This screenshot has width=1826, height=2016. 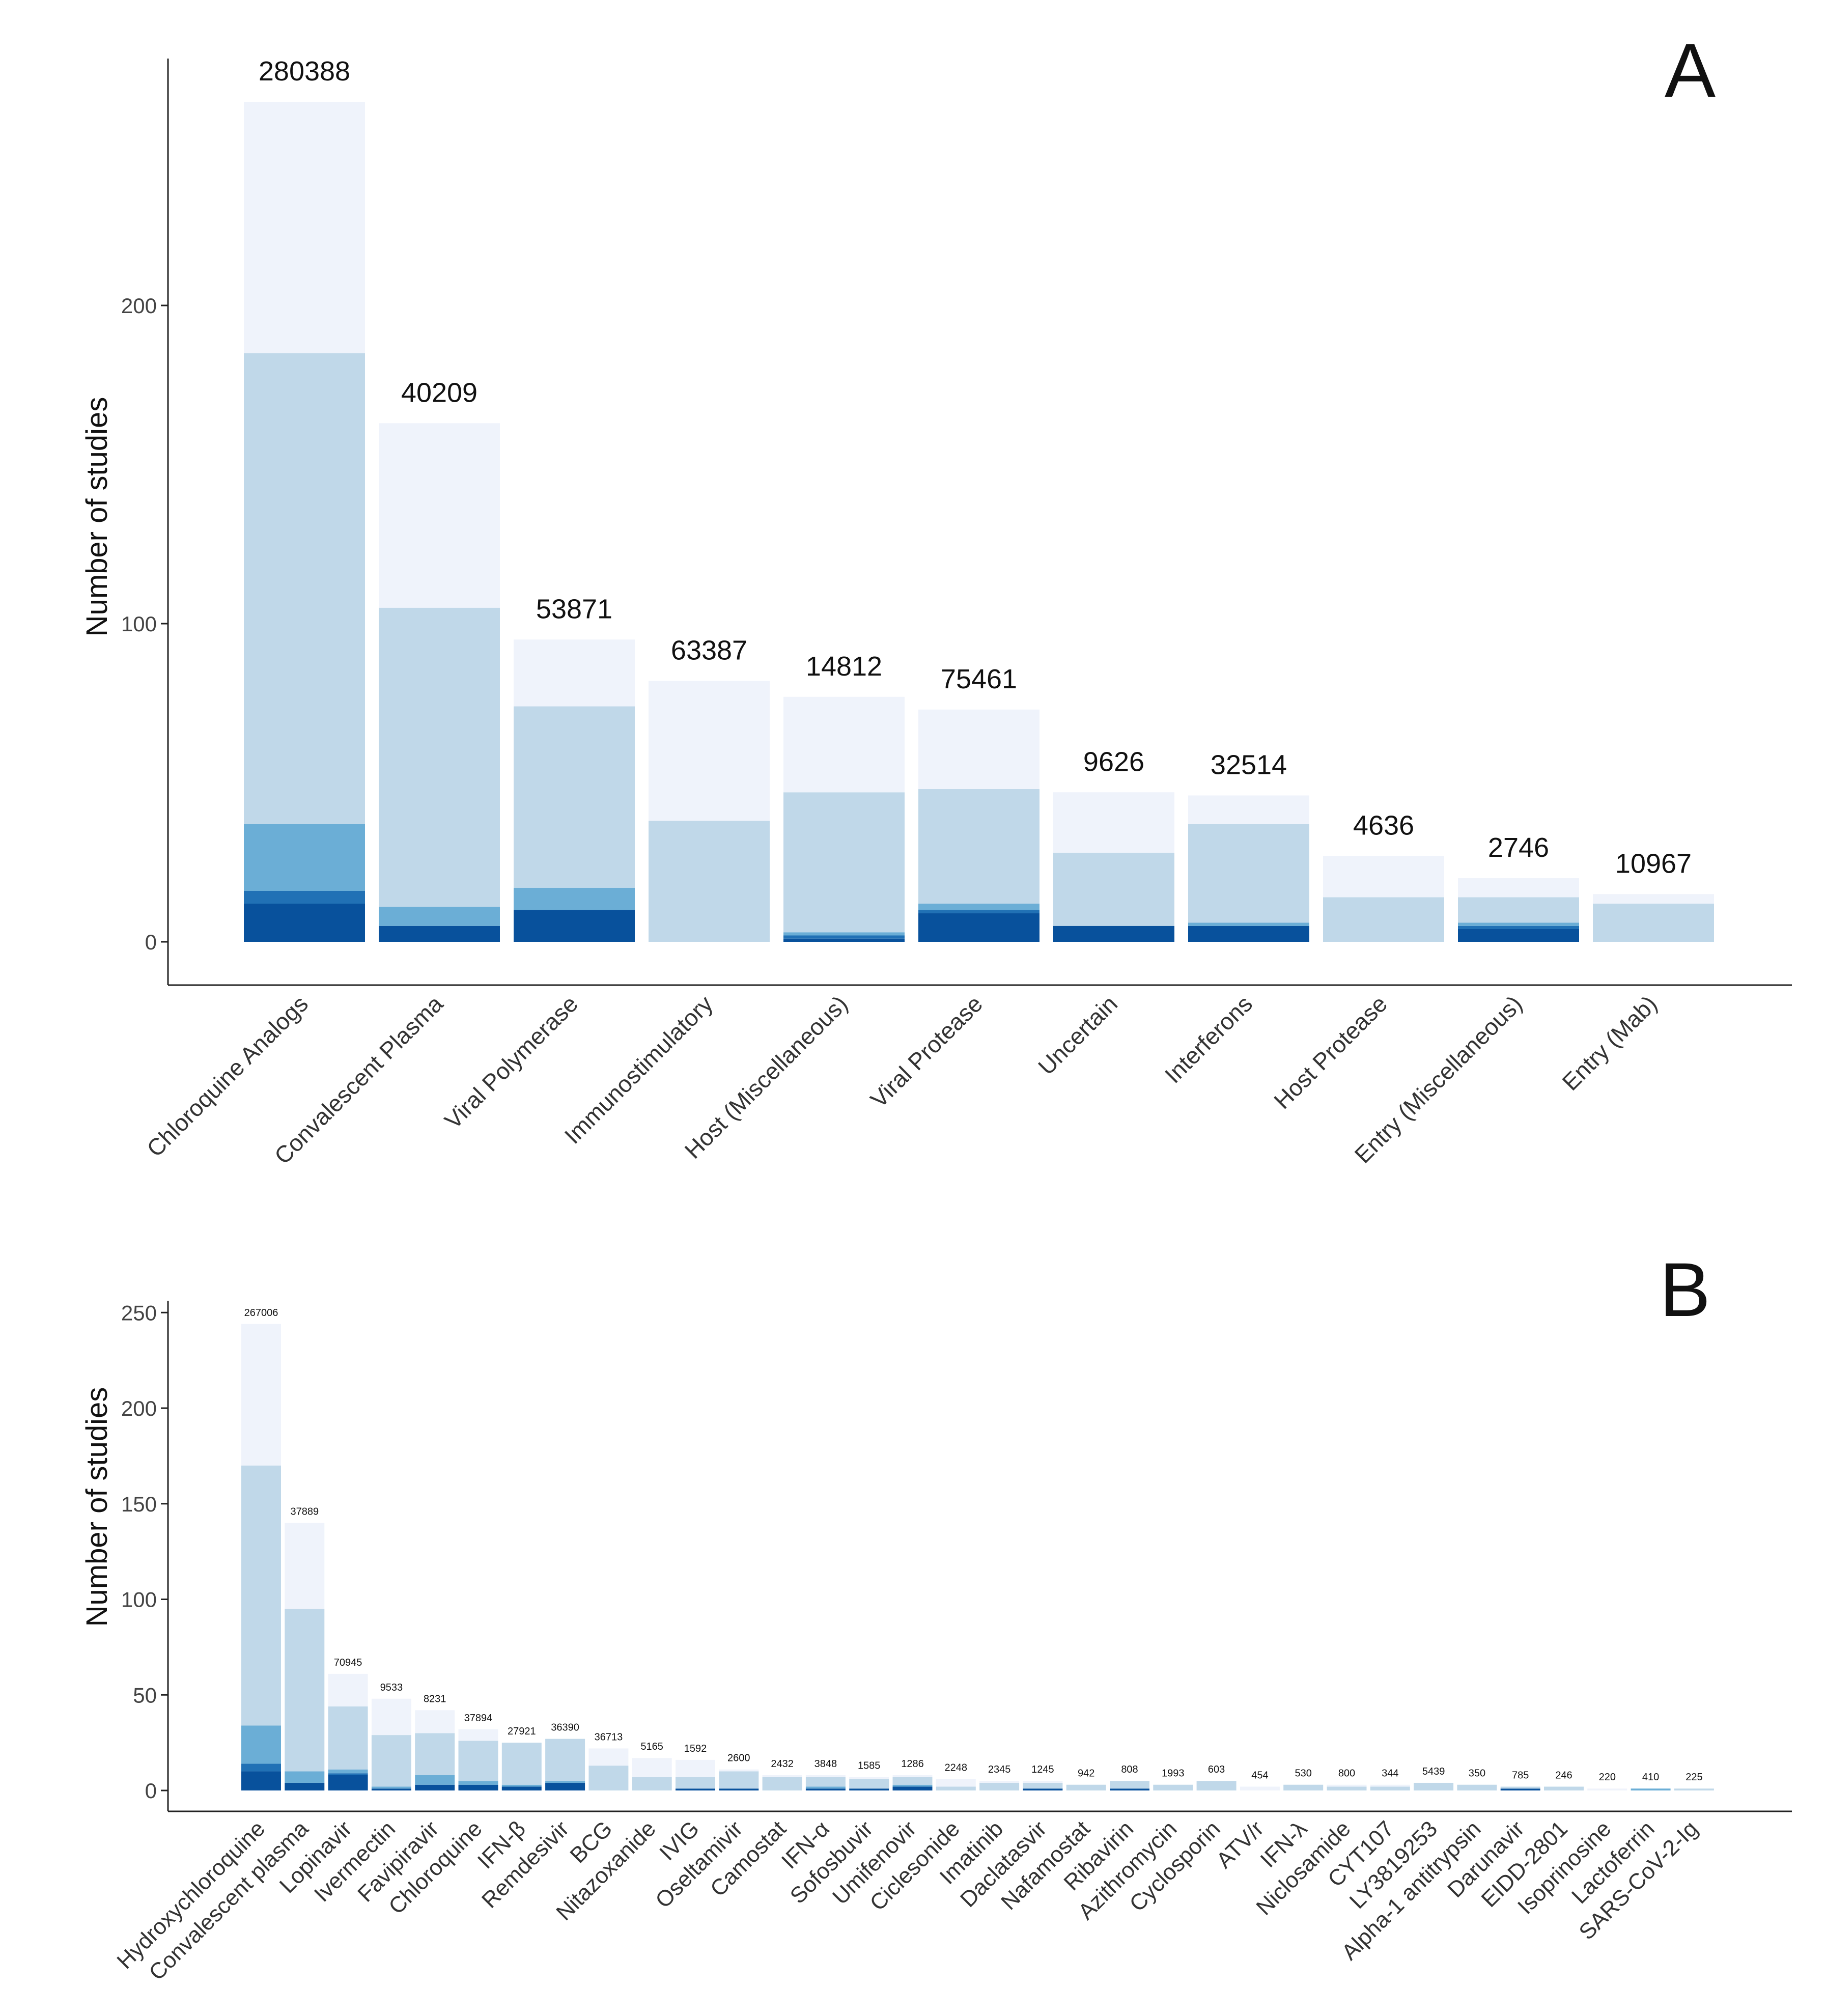 I want to click on panel-a-y-tick-label: 200, so click(x=139, y=306).